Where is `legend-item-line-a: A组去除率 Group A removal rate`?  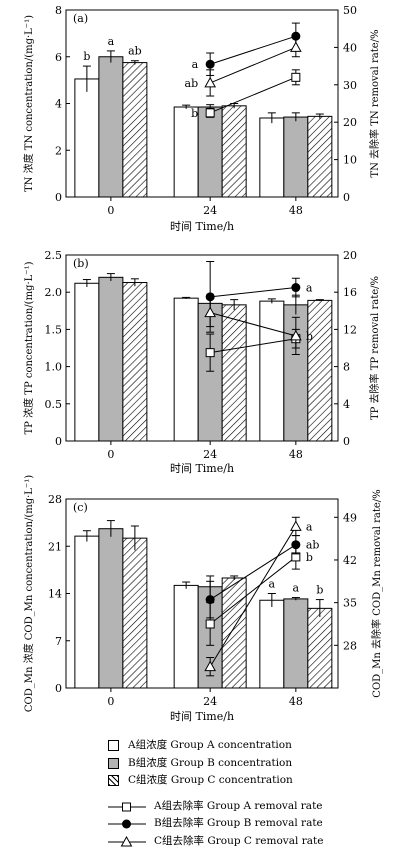 legend-item-line-a: A组去除率 Group A removal rate is located at coordinates (253, 807).